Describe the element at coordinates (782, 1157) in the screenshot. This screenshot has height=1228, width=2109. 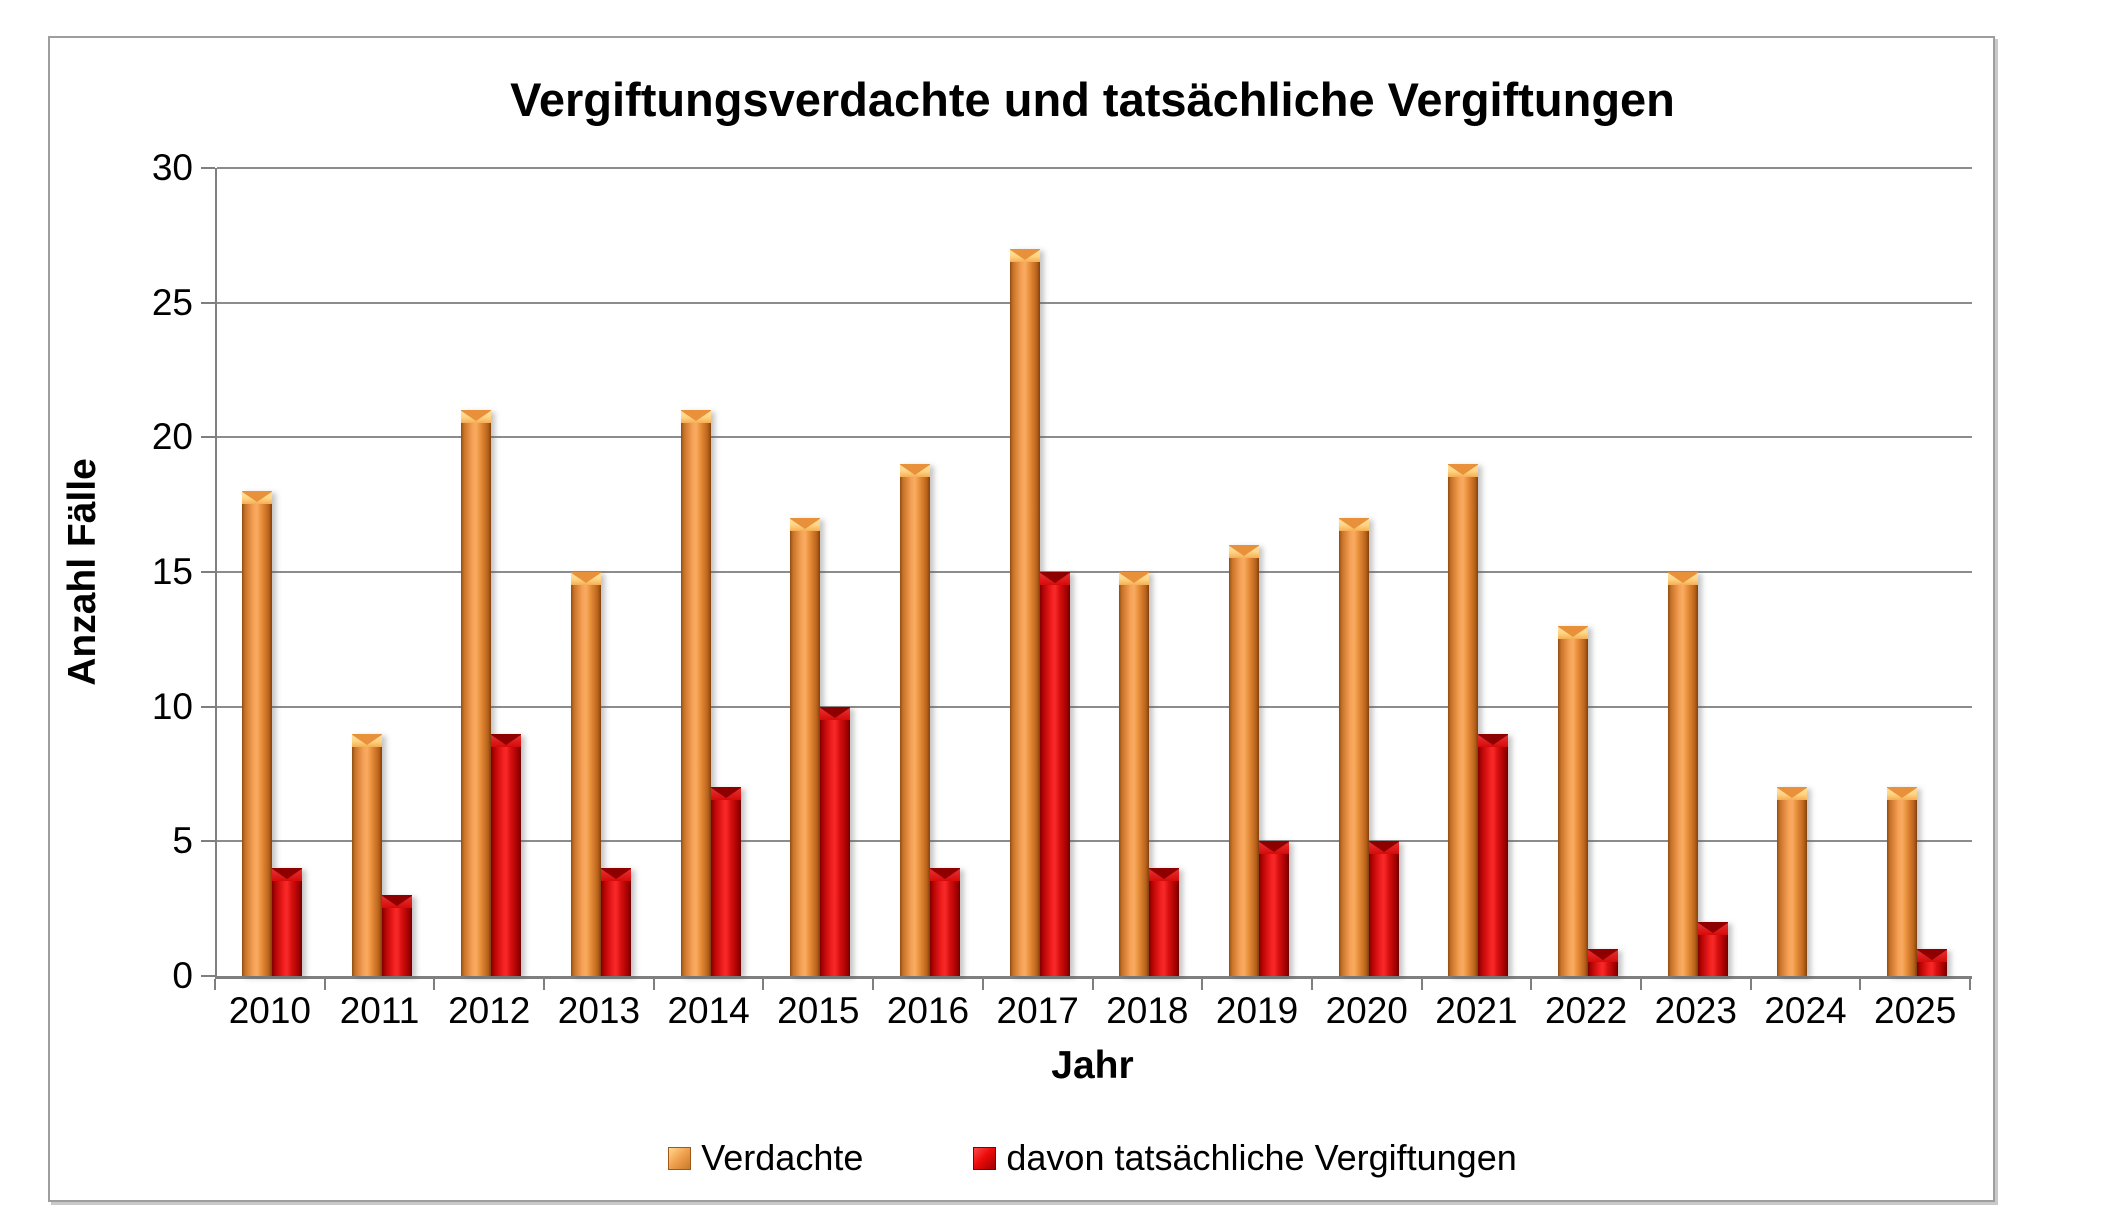
I see `legend-label: Verdachte` at that location.